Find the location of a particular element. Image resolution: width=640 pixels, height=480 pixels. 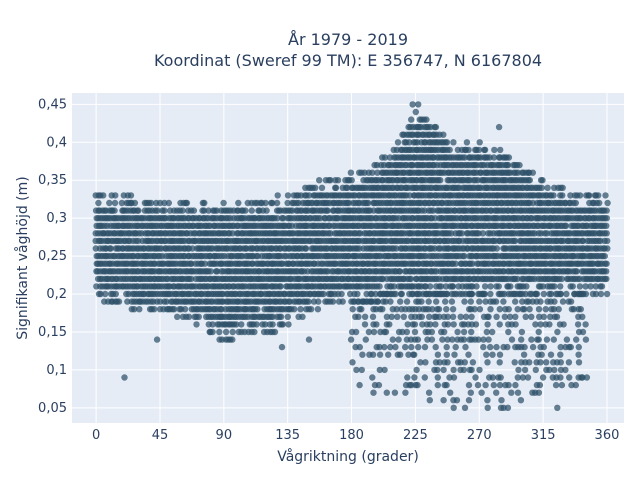

x-tick-label: 90 is located at coordinates (224, 435).